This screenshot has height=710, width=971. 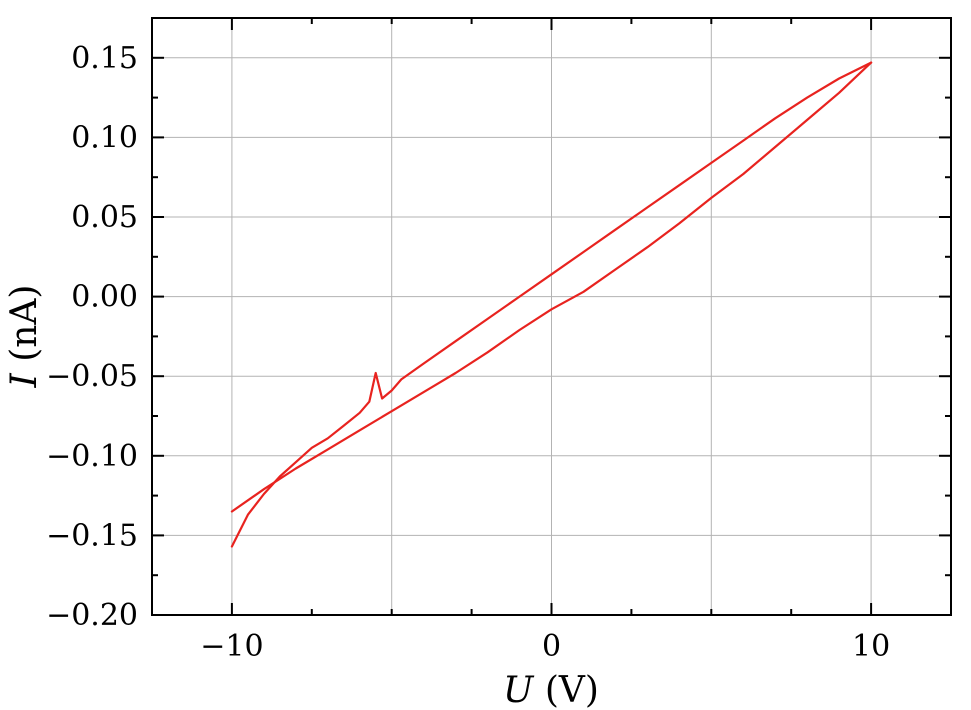 I want to click on y-tick-label: −0.20, so click(x=92, y=615).